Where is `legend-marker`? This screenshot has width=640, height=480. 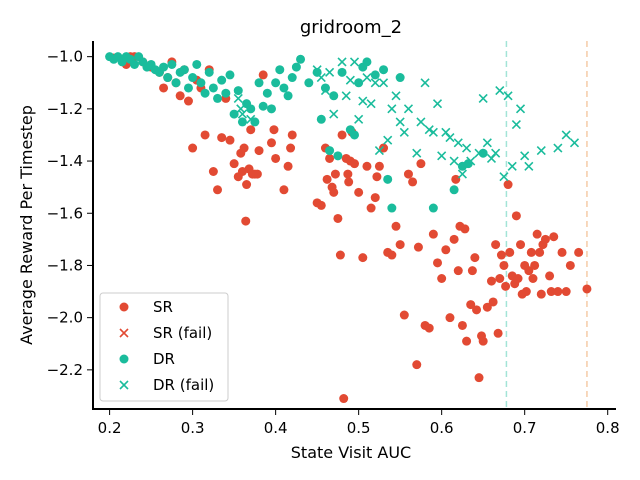 legend-marker is located at coordinates (124, 385).